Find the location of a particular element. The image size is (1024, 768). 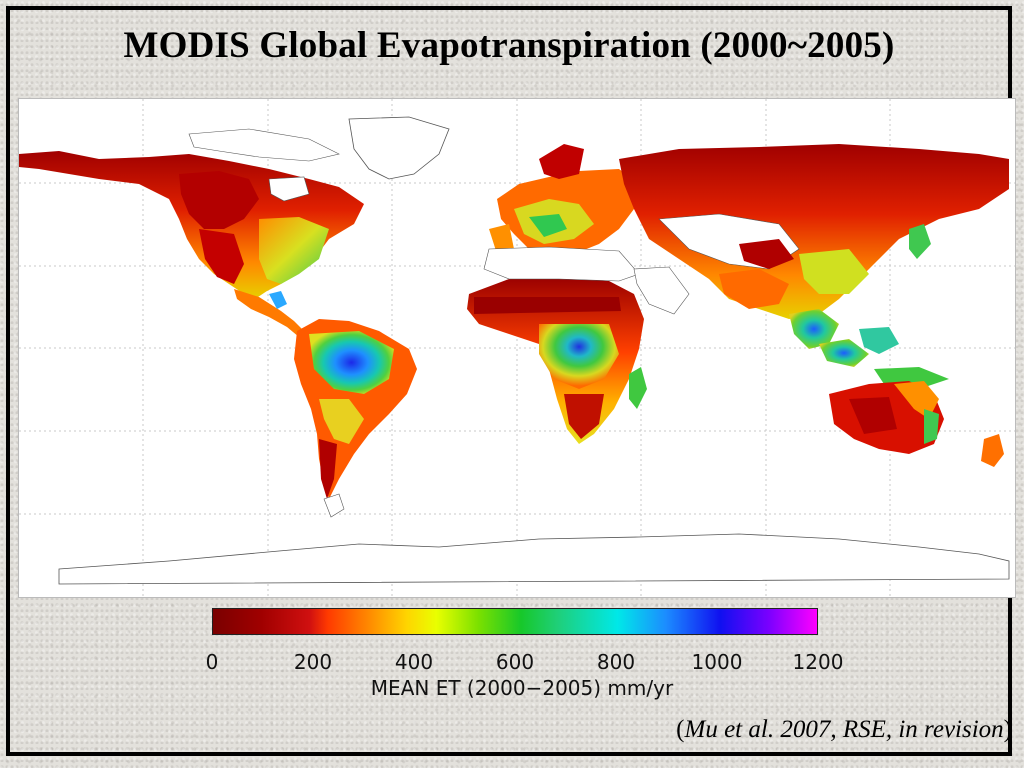

colorbar-tick: 800 is located at coordinates (616, 662).